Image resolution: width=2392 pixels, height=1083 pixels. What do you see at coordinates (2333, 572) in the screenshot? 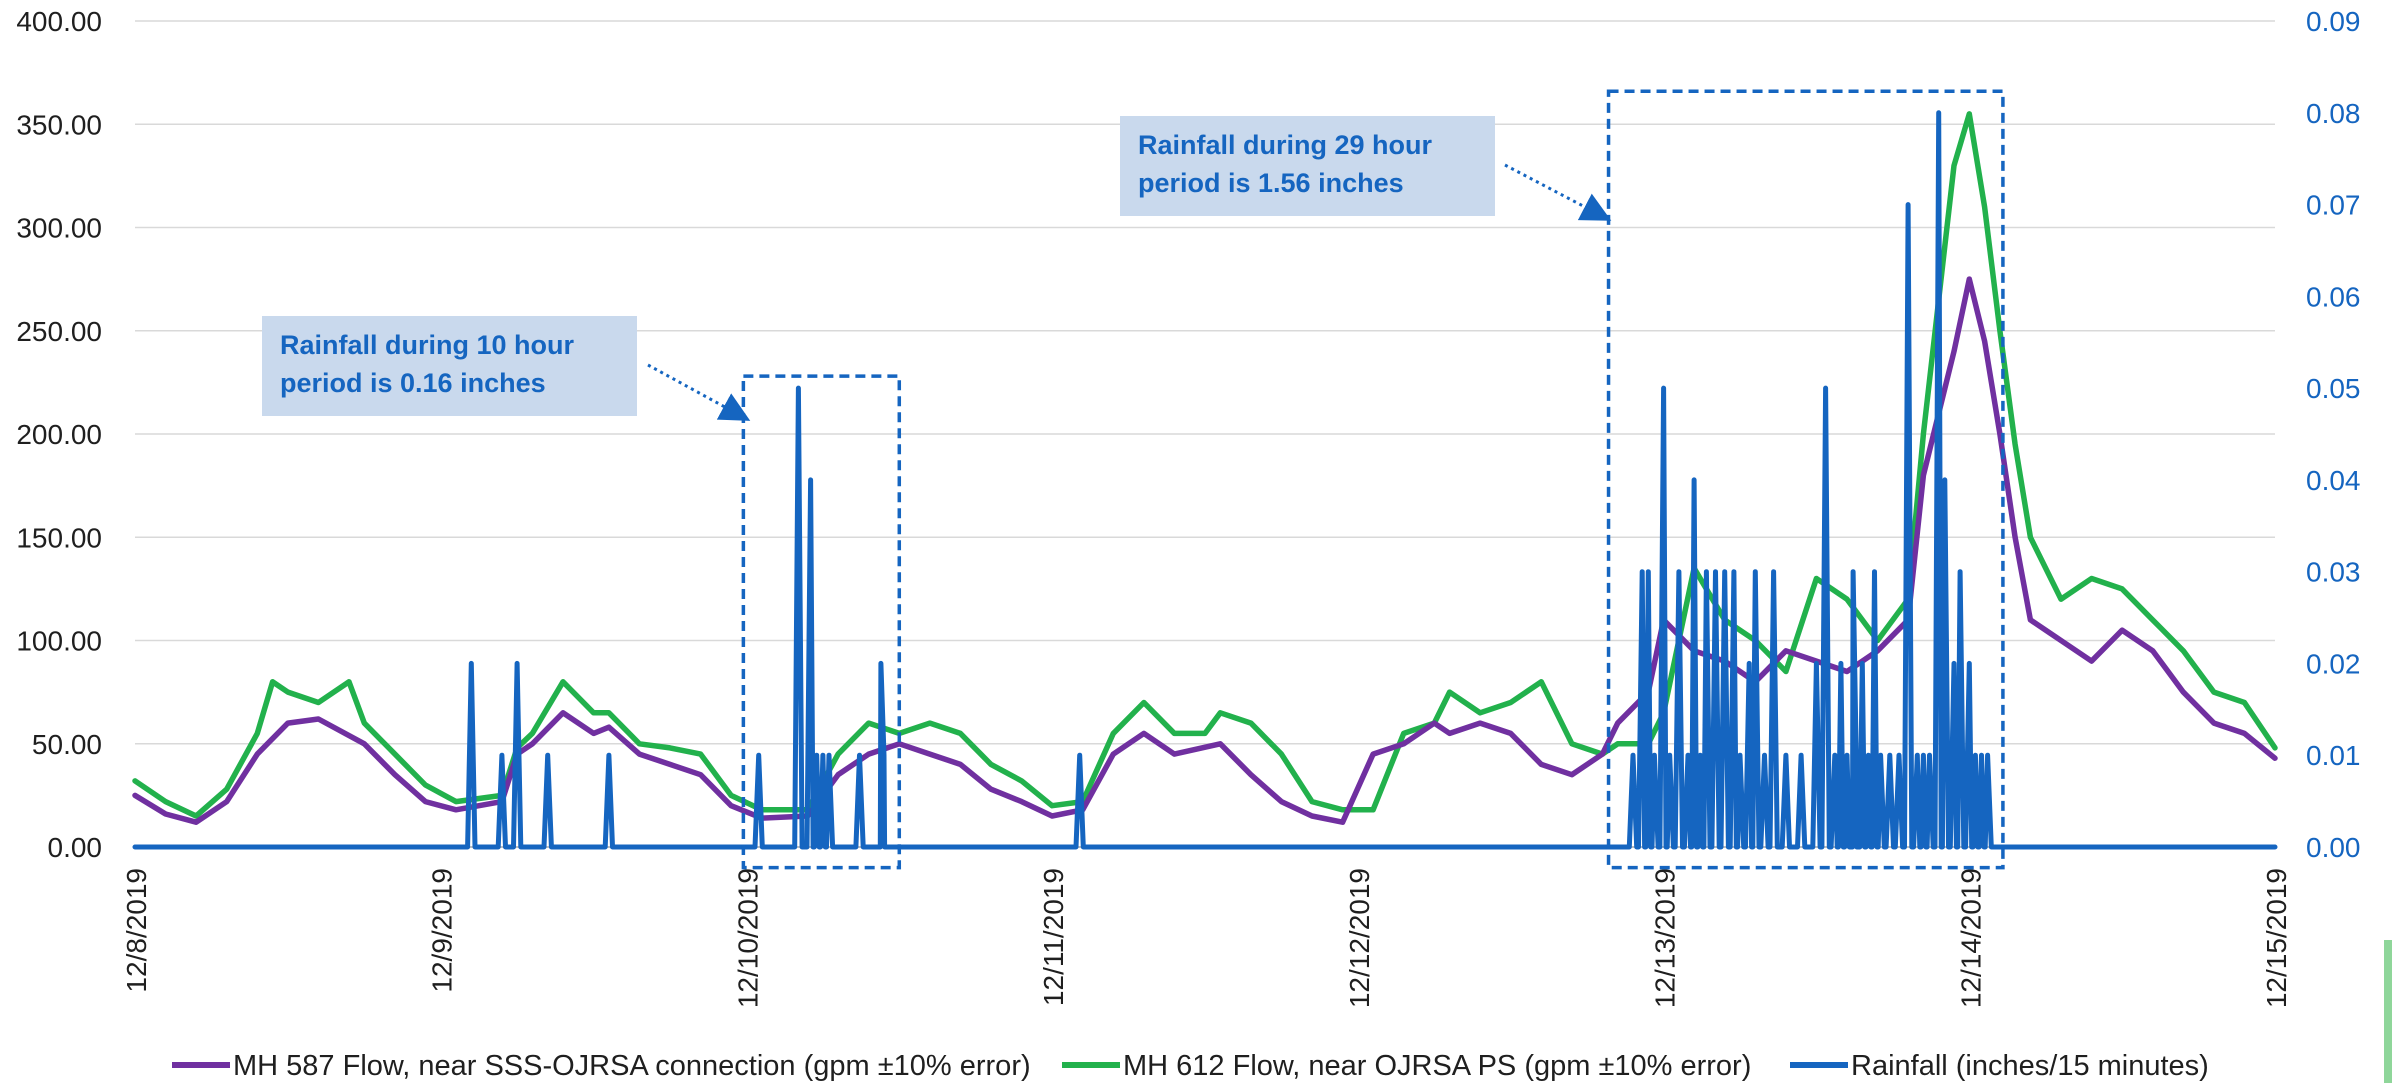
I see `right-tick-label: 0.03` at bounding box center [2333, 572].